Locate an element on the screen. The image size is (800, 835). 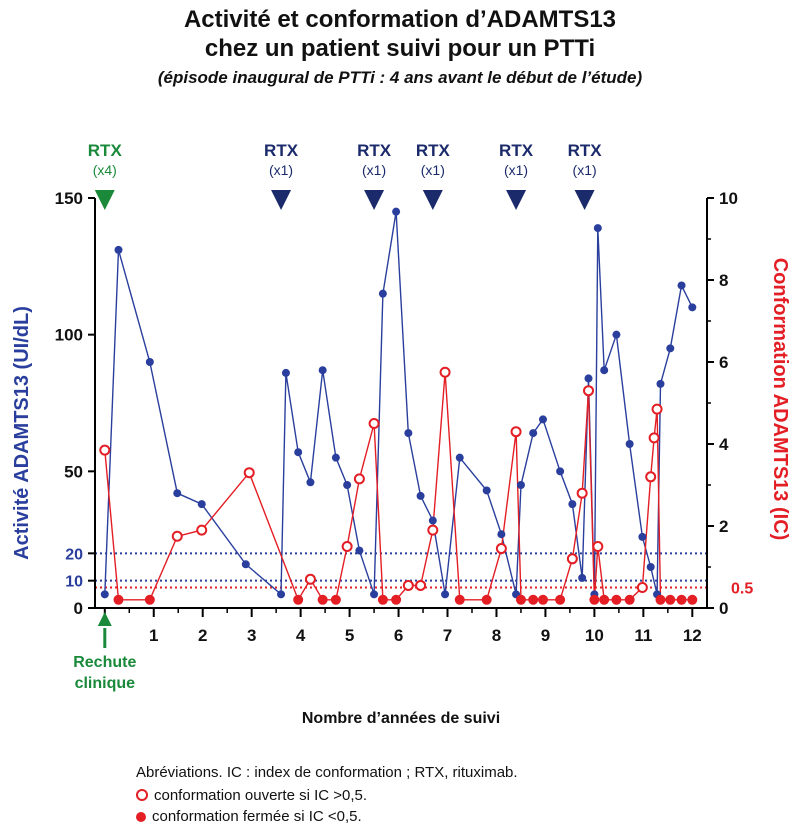
legend-open-conformation: conformation ouverte si IC >0,5. is located at coordinates (251, 795).